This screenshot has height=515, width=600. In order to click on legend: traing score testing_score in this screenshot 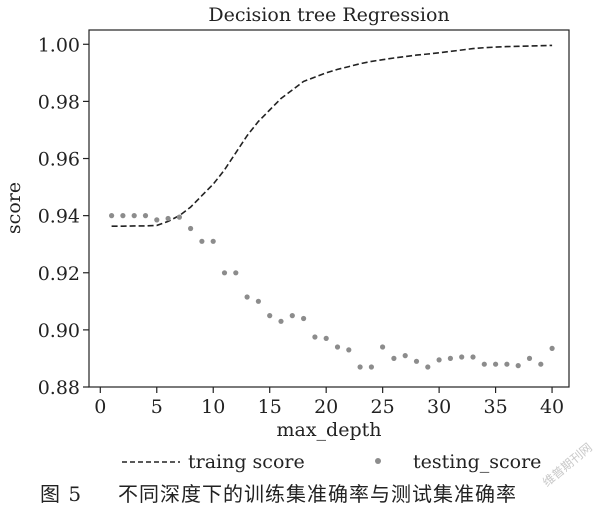, I will do `click(331, 462)`.